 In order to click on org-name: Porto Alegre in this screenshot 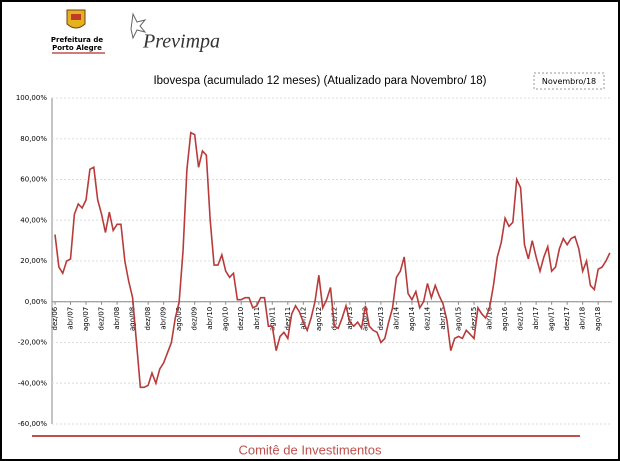, I will do `click(77, 48)`.